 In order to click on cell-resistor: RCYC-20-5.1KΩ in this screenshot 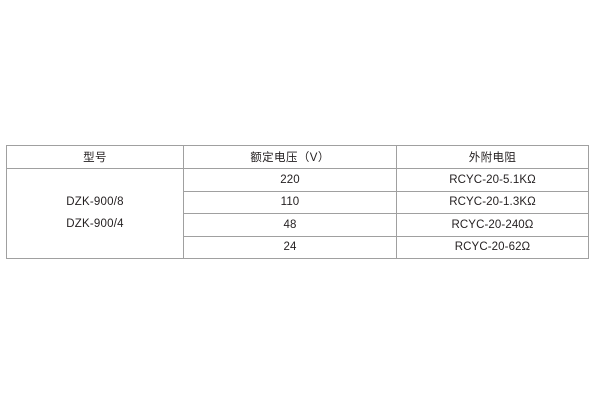, I will do `click(492, 180)`.